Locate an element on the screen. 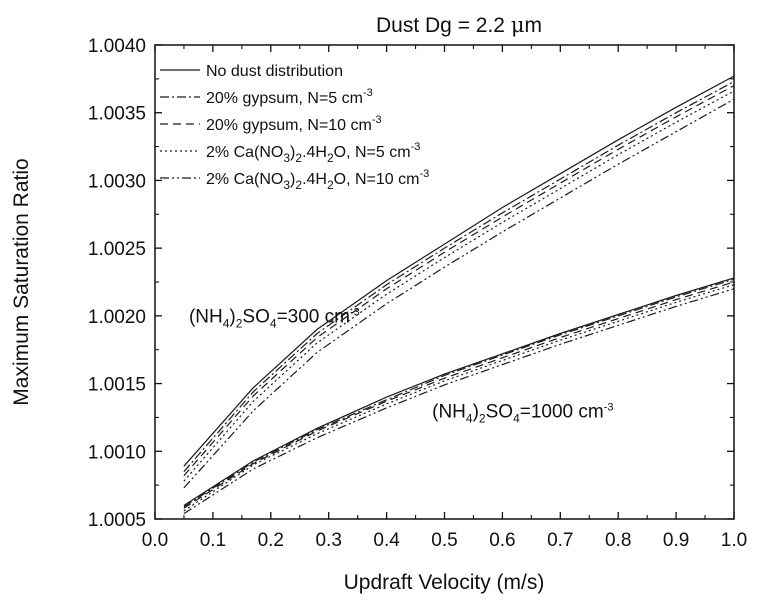 The image size is (763, 605). anno-1000: (NH4)2SO4=1000 cm-3 is located at coordinates (522, 413).